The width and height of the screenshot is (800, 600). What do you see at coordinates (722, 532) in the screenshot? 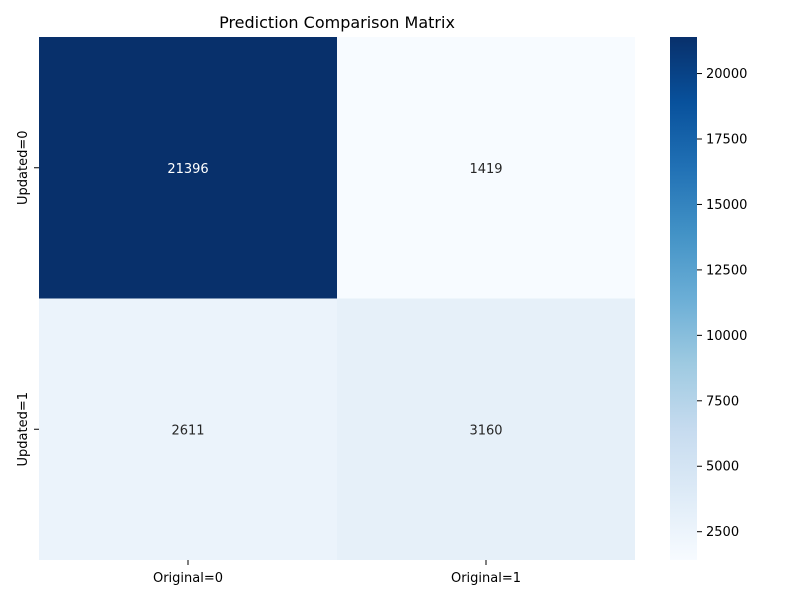
I see `colorbar-tick-label: 2500` at bounding box center [722, 532].